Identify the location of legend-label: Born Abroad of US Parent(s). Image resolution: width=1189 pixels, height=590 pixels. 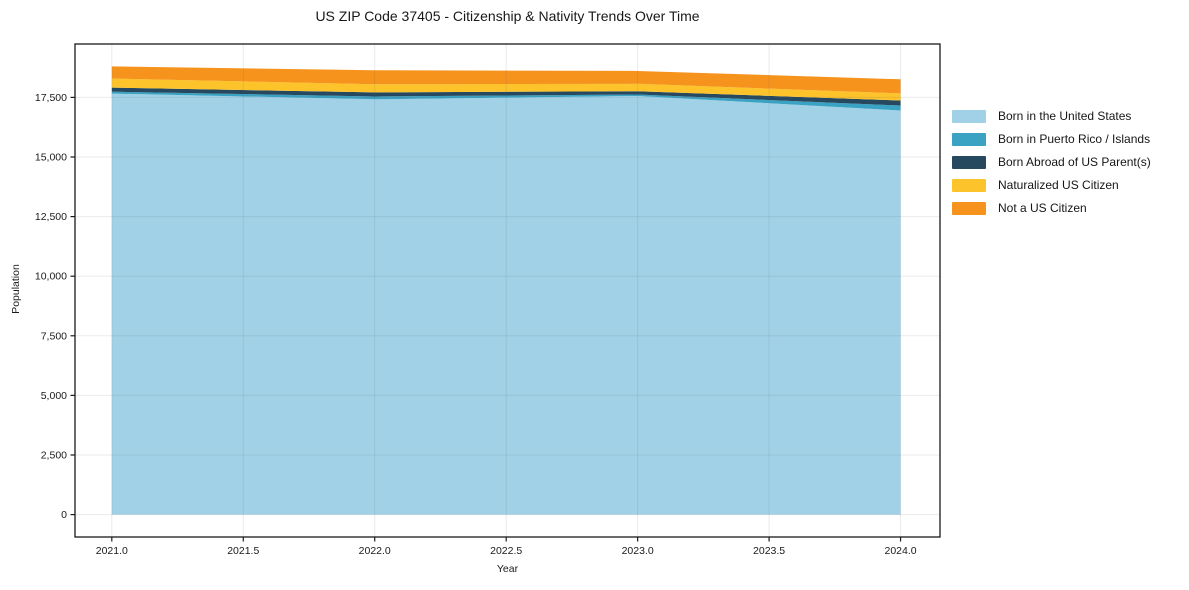
(1074, 162).